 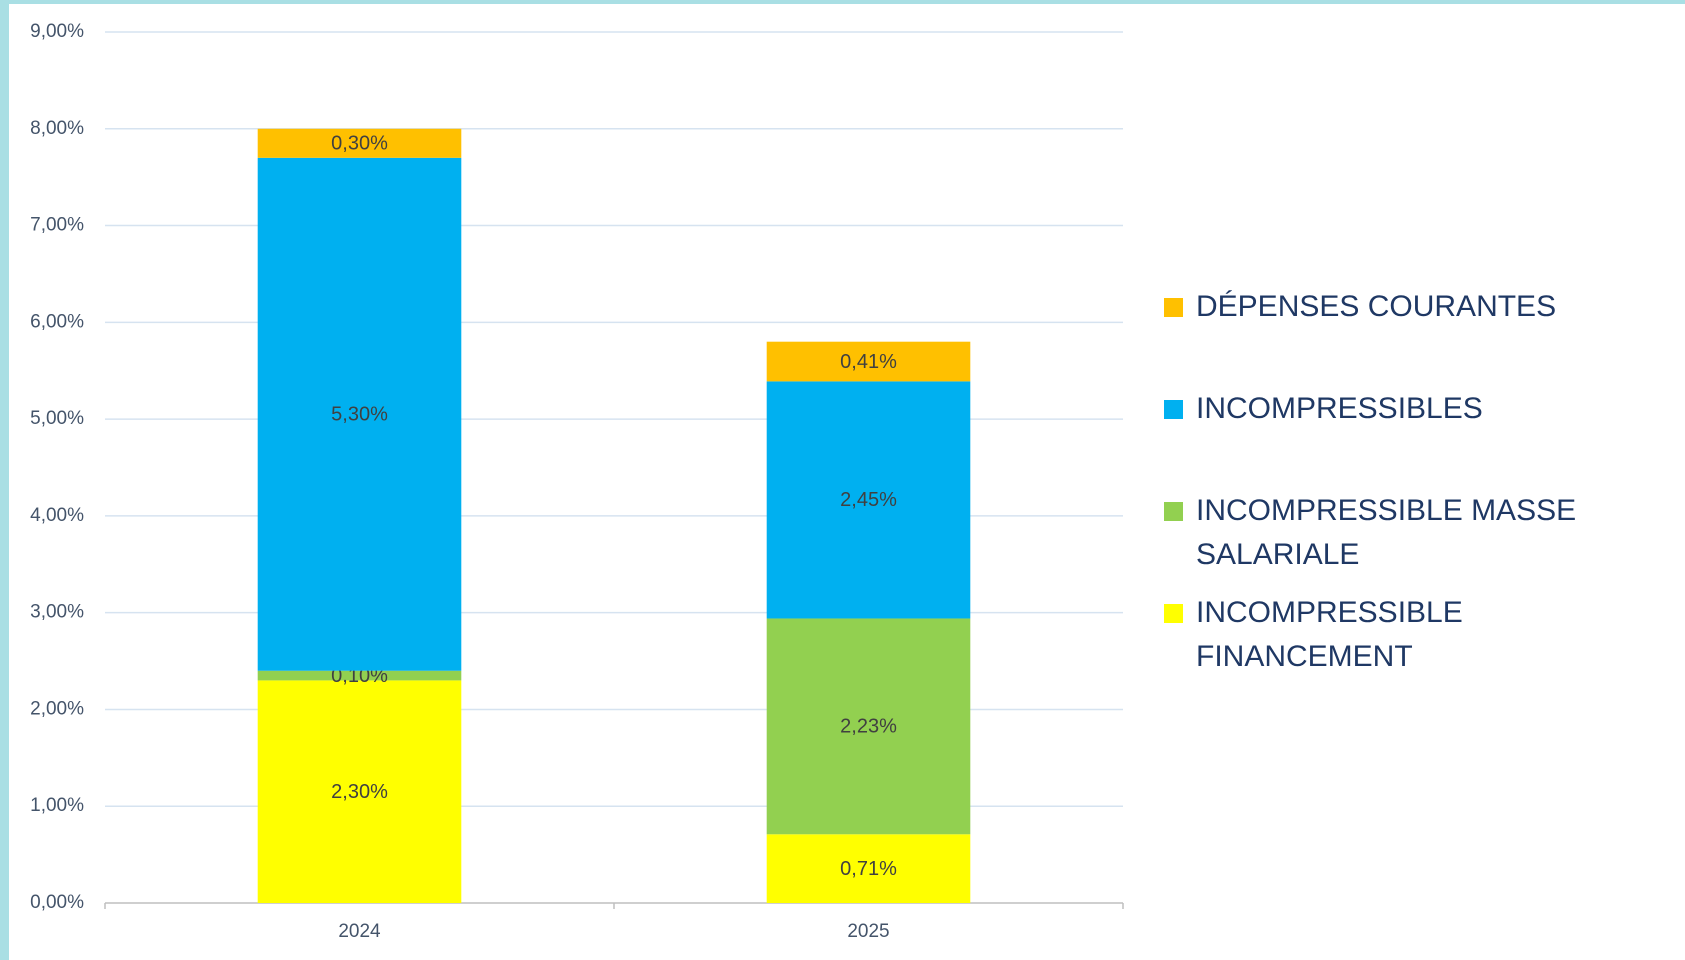 What do you see at coordinates (57, 31) in the screenshot?
I see `y-tick-label: 9,00%` at bounding box center [57, 31].